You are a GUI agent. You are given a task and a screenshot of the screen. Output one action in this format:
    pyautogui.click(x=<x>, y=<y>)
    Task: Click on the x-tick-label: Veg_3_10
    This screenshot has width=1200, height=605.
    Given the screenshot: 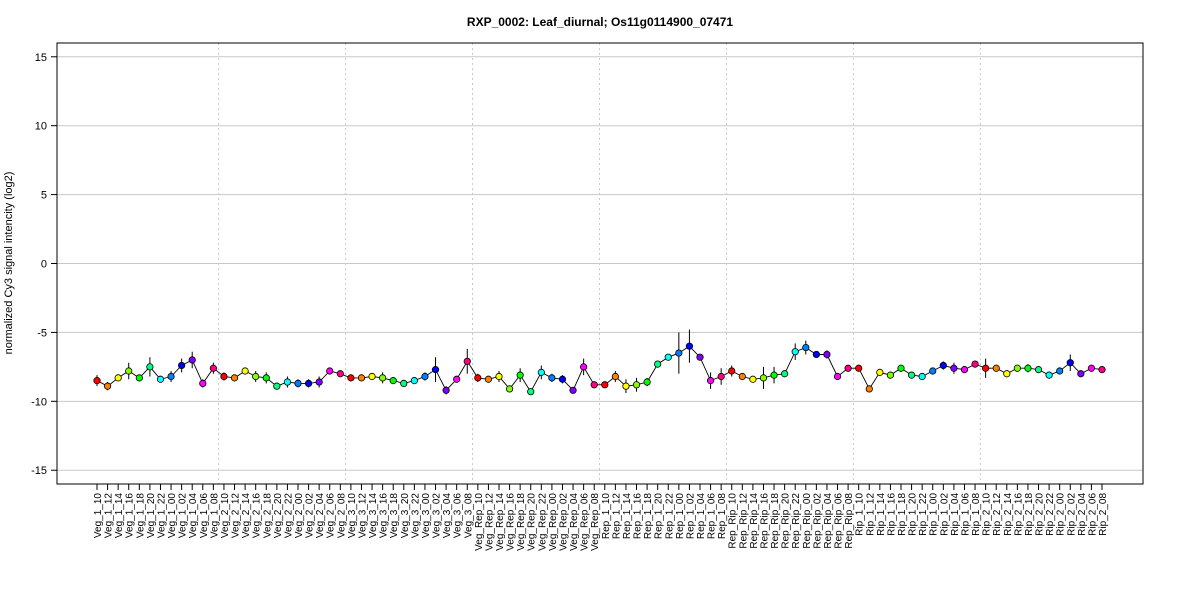 What is the action you would take?
    pyautogui.click(x=352, y=515)
    